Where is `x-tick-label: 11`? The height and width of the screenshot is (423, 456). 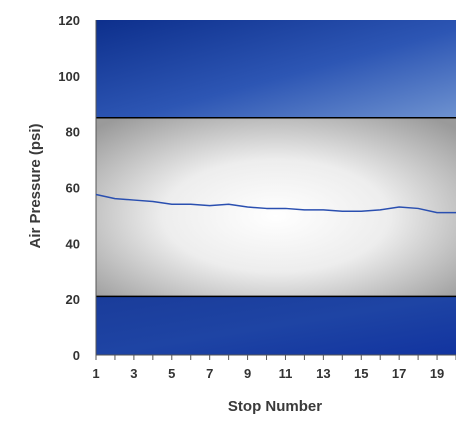 x-tick-label: 11 is located at coordinates (286, 373).